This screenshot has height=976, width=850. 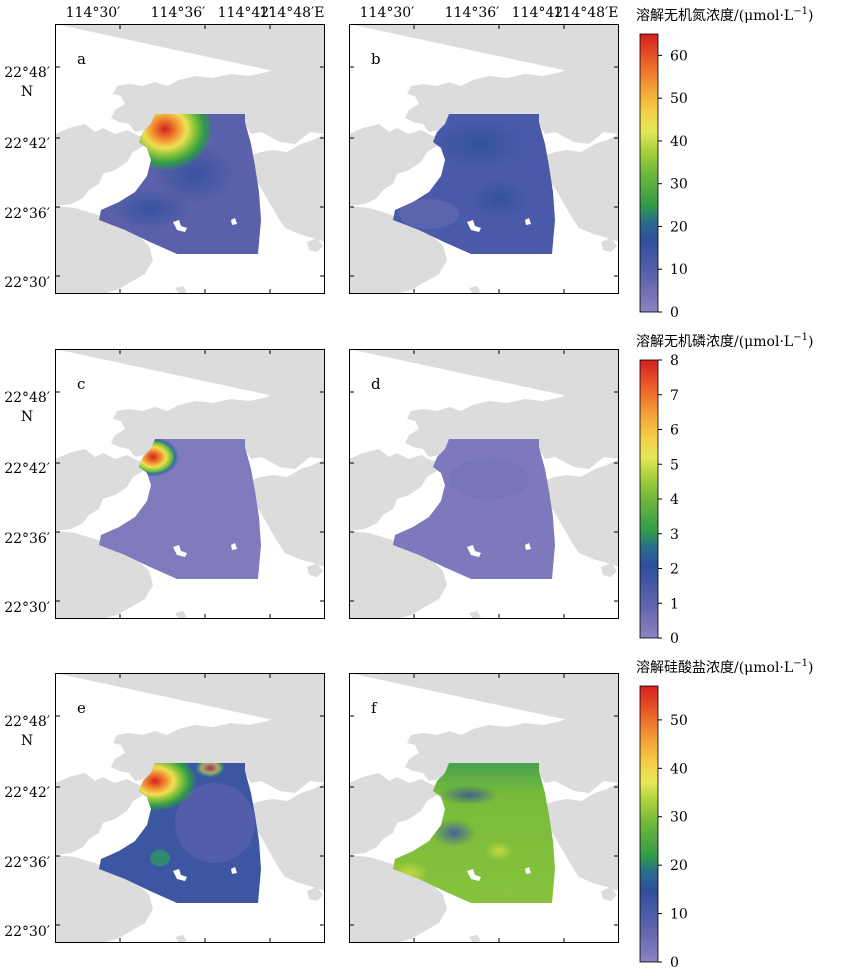 I want to click on colorbar-tick-label: 5, so click(x=674, y=465).